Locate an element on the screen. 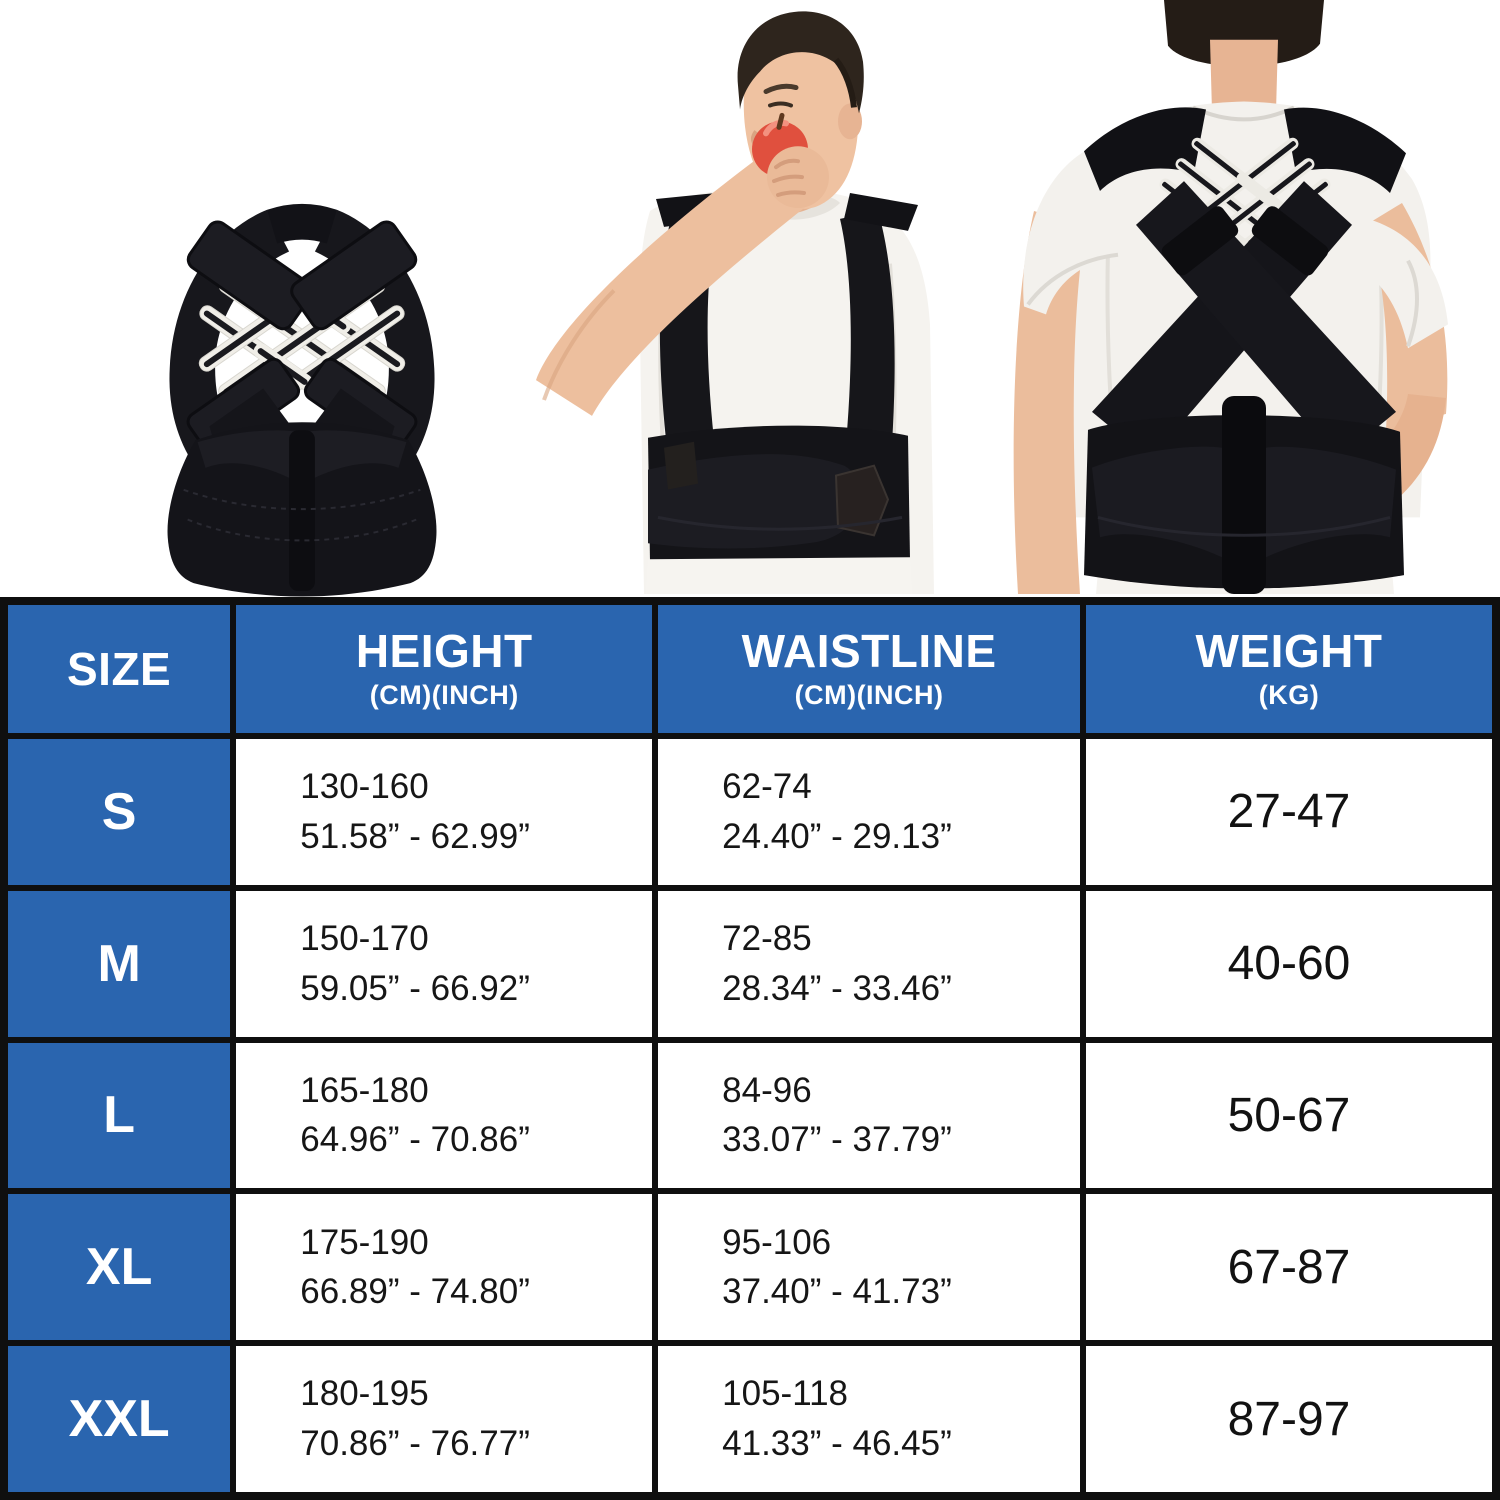 The height and width of the screenshot is (1500, 1500). posture-corrector-product-photo is located at coordinates (302, 400).